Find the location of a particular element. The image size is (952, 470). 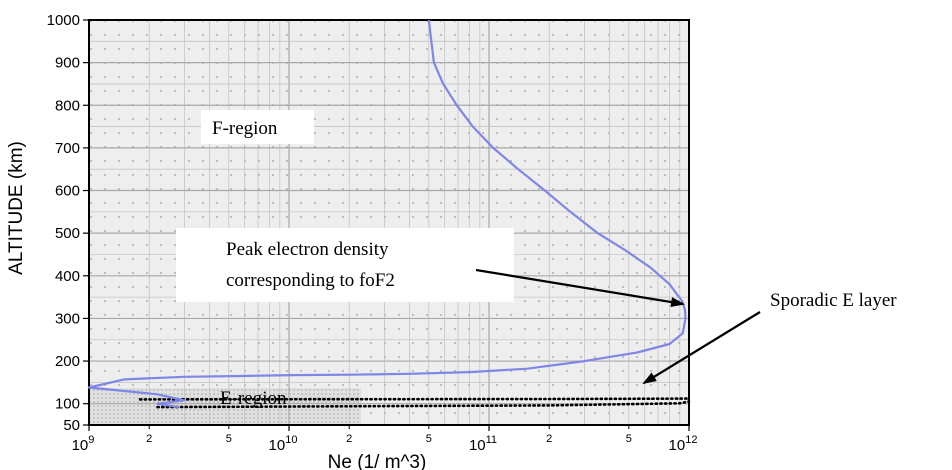

peak-label-line1: Peak electron density is located at coordinates (307, 249).